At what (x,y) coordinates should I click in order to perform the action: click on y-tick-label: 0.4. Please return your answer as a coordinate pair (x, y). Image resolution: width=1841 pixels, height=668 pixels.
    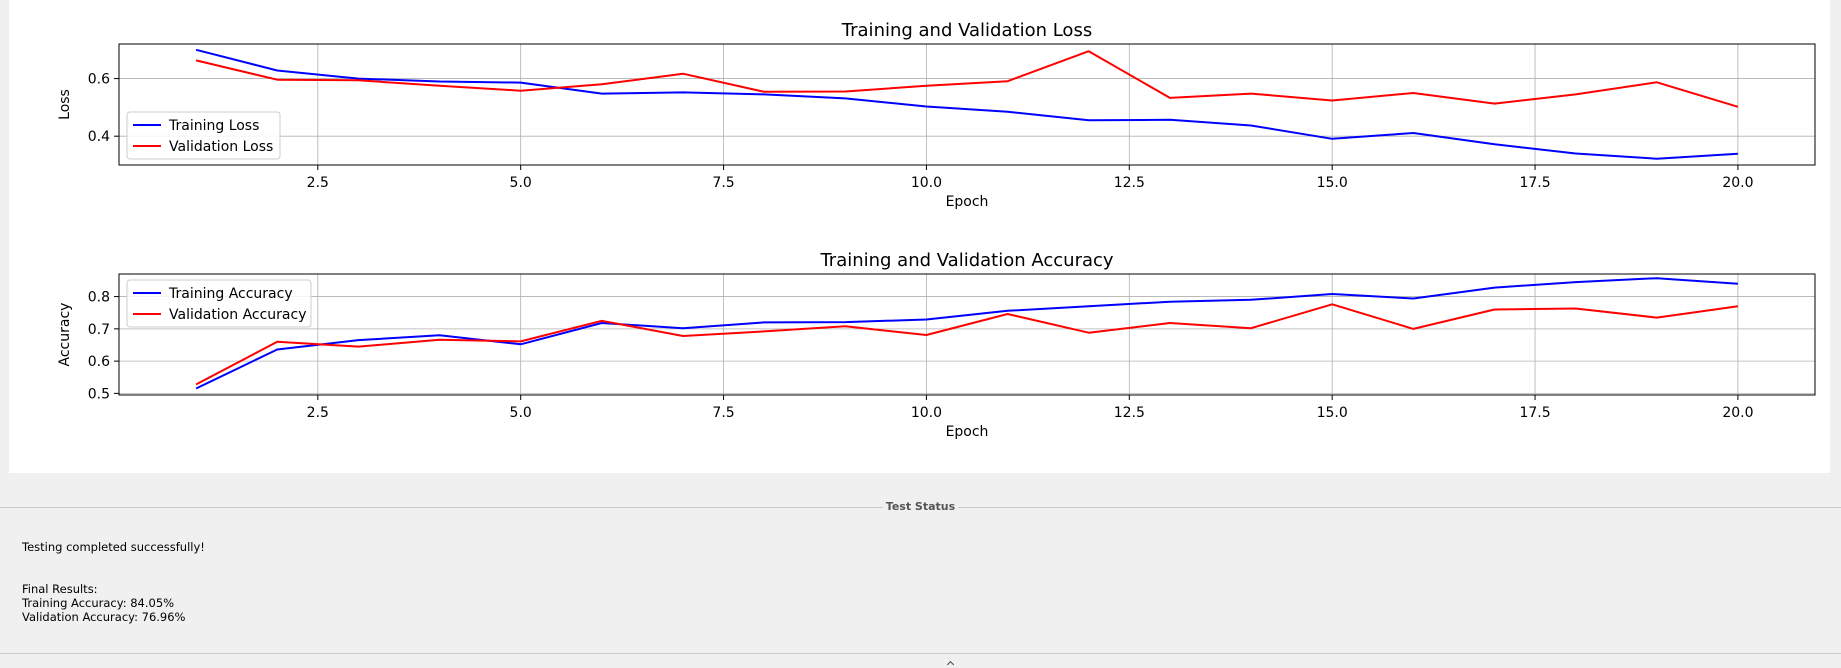
    Looking at the image, I should click on (99, 137).